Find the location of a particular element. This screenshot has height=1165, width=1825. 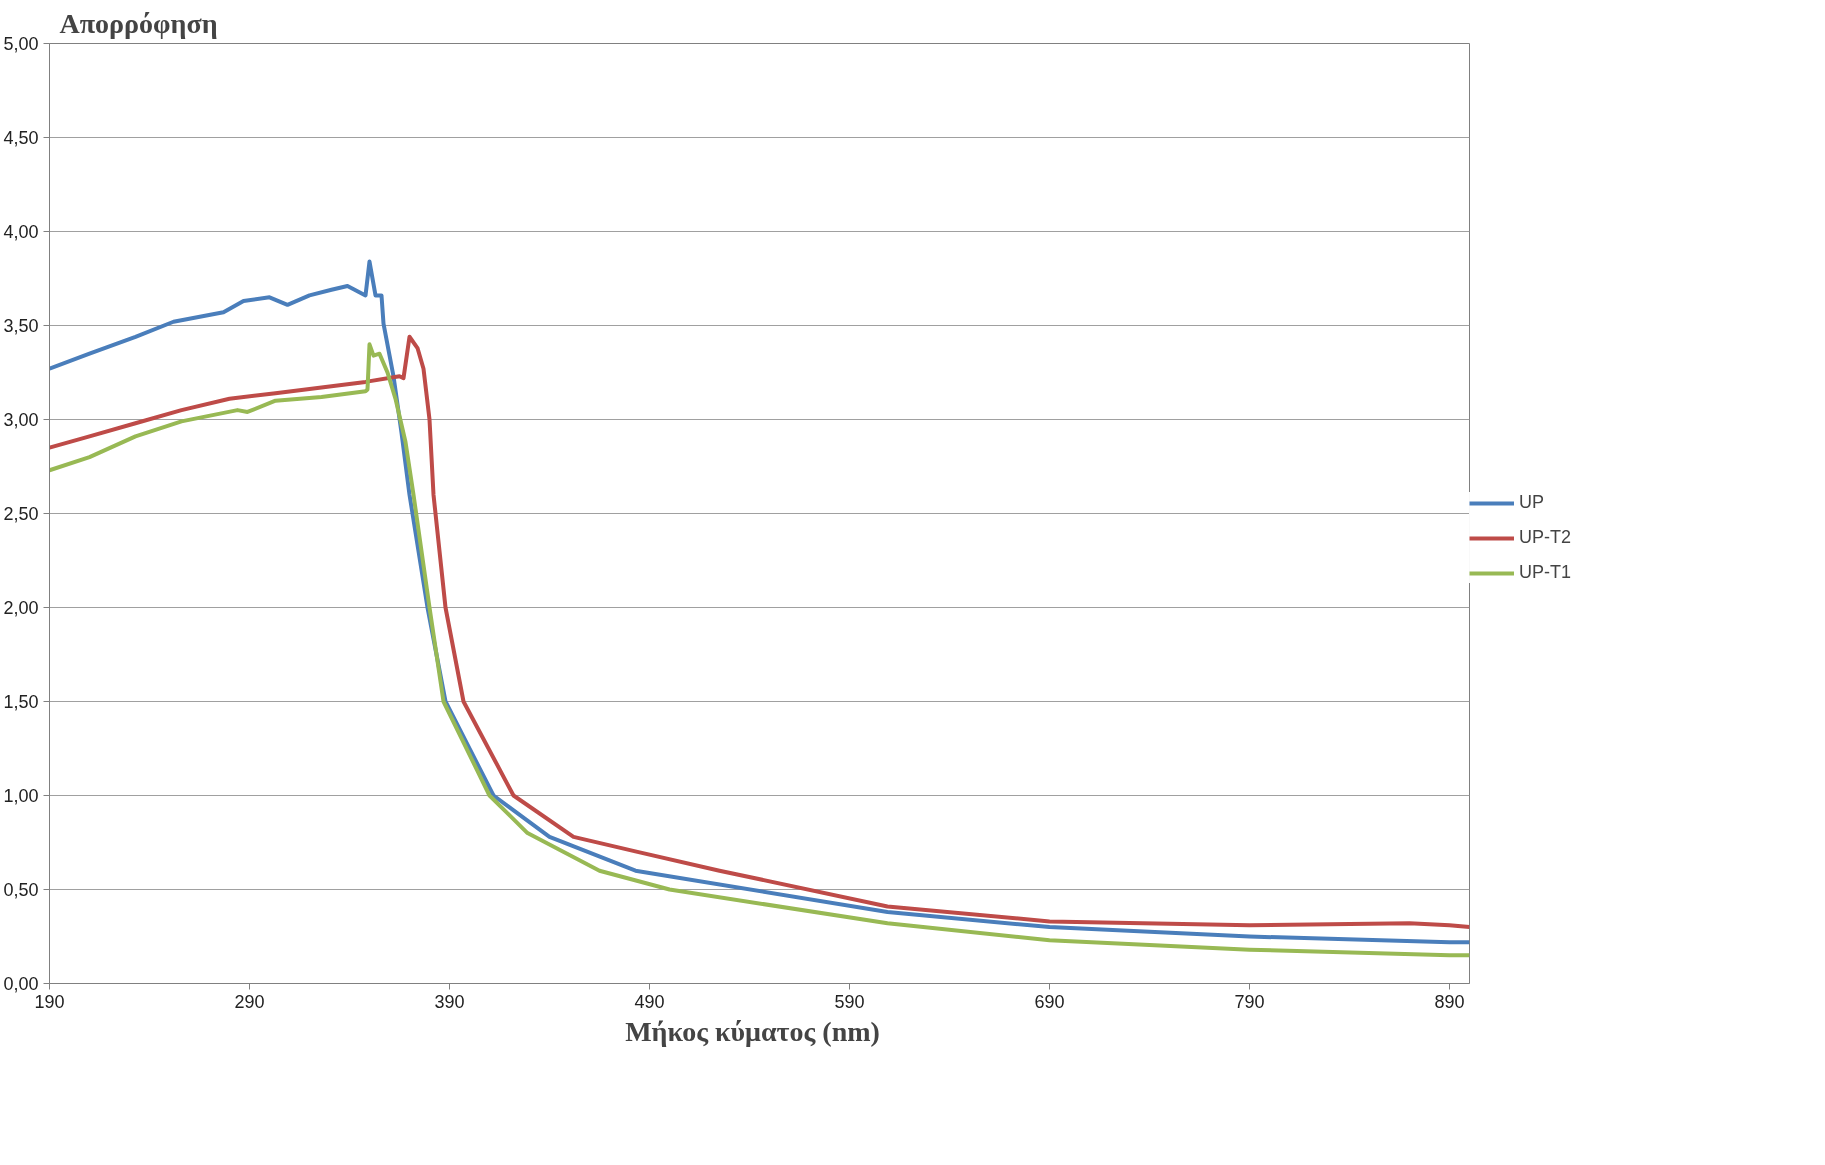

legend-label: UP is located at coordinates (1532, 502).